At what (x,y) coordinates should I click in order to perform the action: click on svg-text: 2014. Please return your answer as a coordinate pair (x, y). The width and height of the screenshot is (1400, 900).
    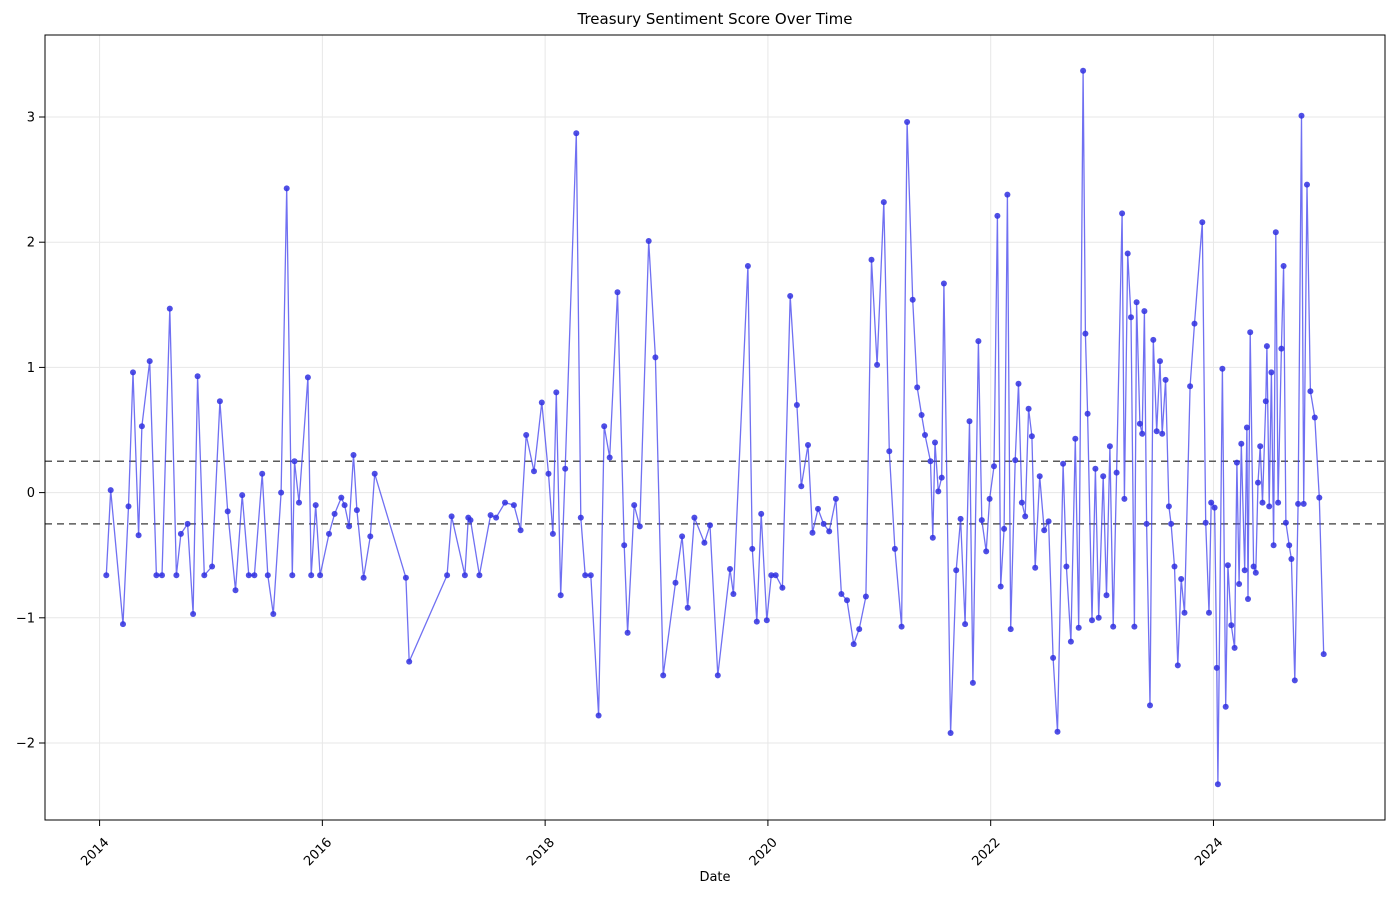
    Looking at the image, I should click on (95, 852).